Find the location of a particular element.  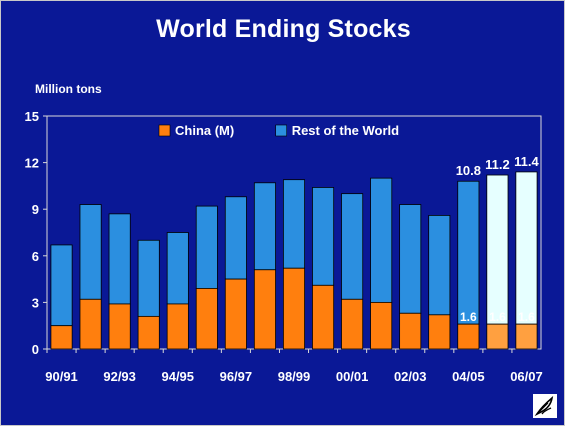

y-tick-label: 15 is located at coordinates (32, 116).